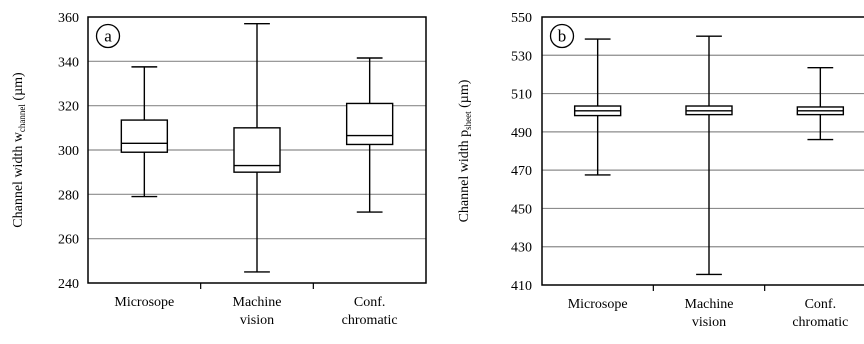 The height and width of the screenshot is (344, 864). Describe the element at coordinates (68, 151) in the screenshot. I see `y-tick-label: 300` at that location.